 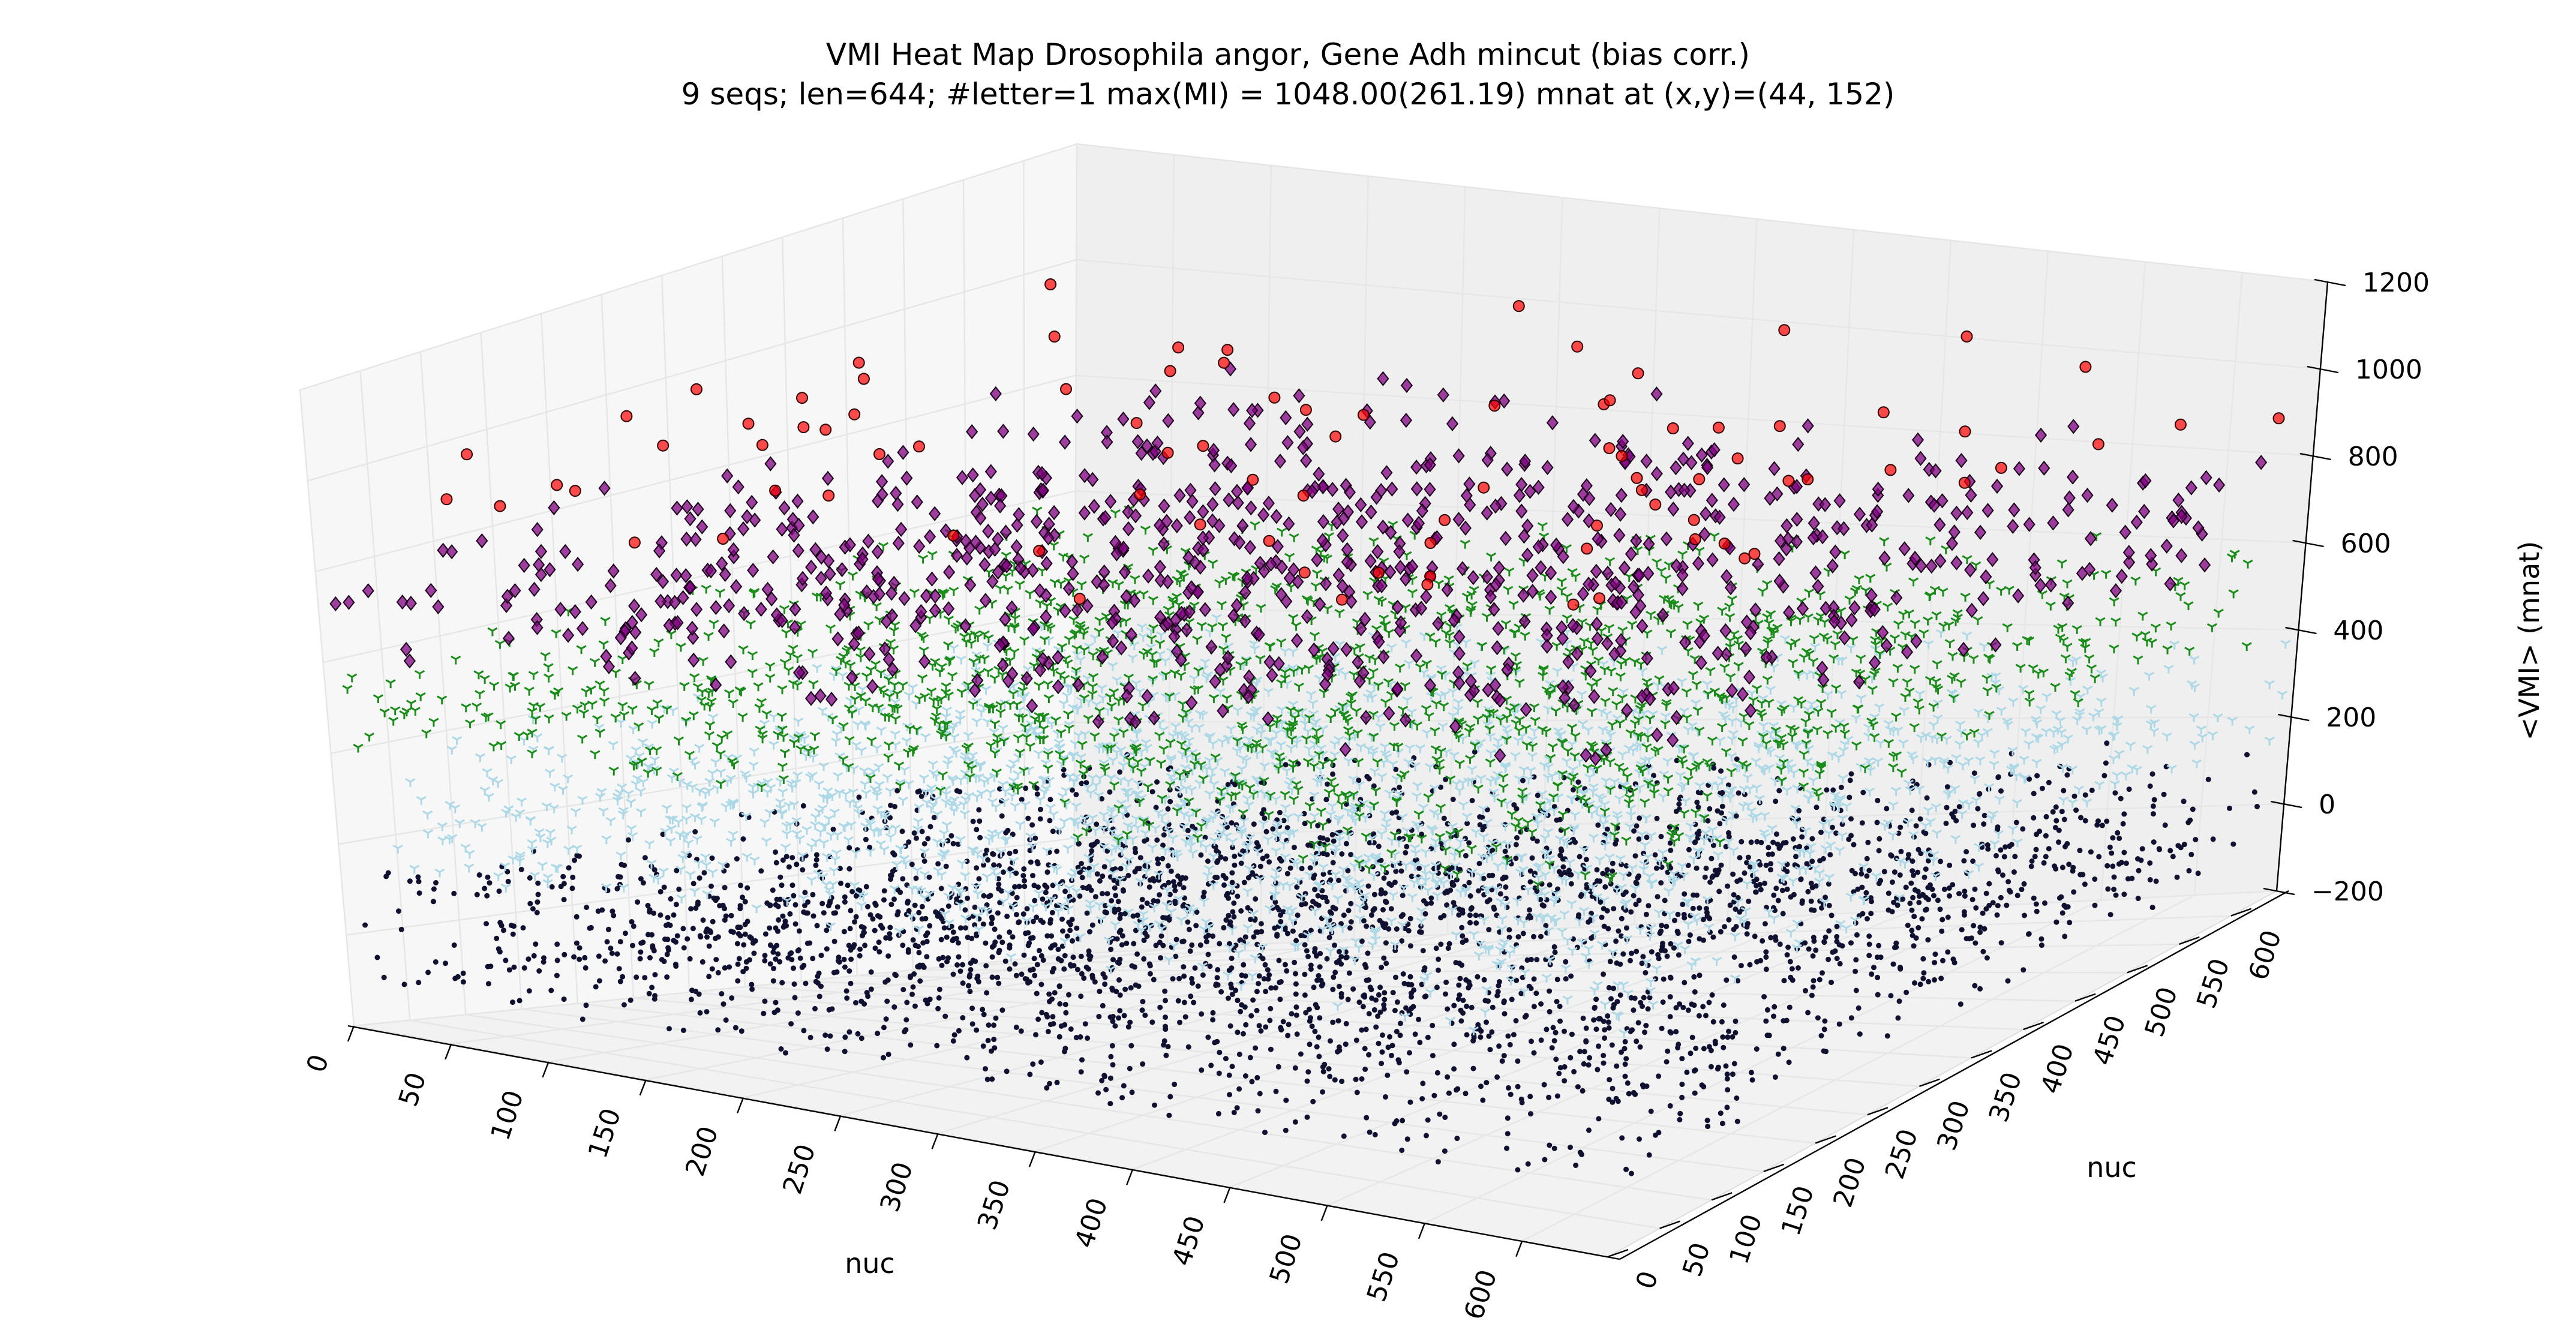 I want to click on z-gridline, so click(x=1314, y=371).